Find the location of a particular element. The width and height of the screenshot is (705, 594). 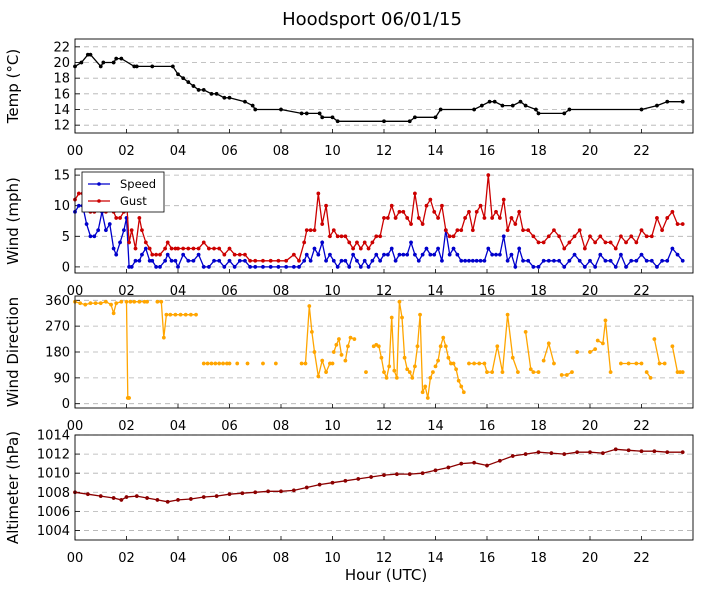

series-line-altimeter is located at coordinates (378, 475).